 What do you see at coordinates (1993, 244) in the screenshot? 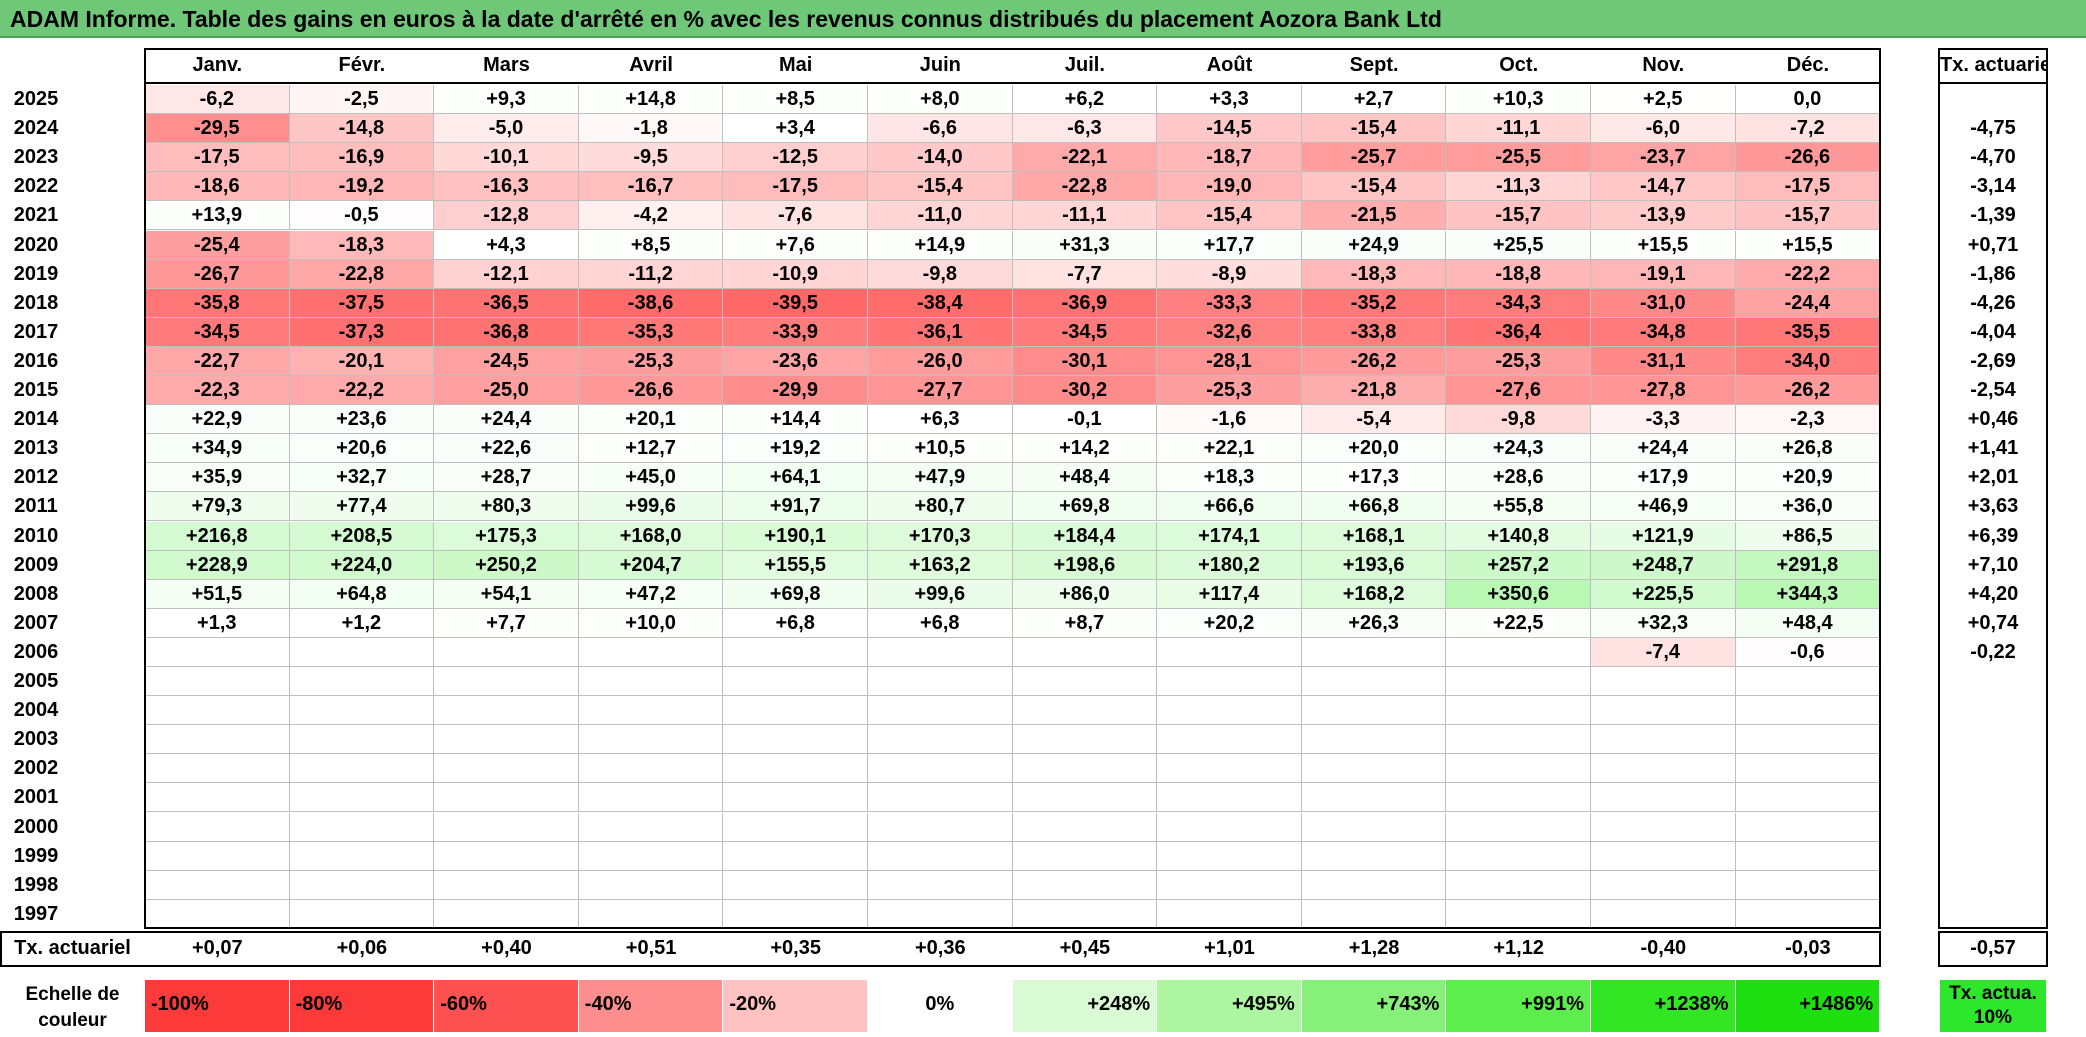
I see `rate-cell: +0,71` at bounding box center [1993, 244].